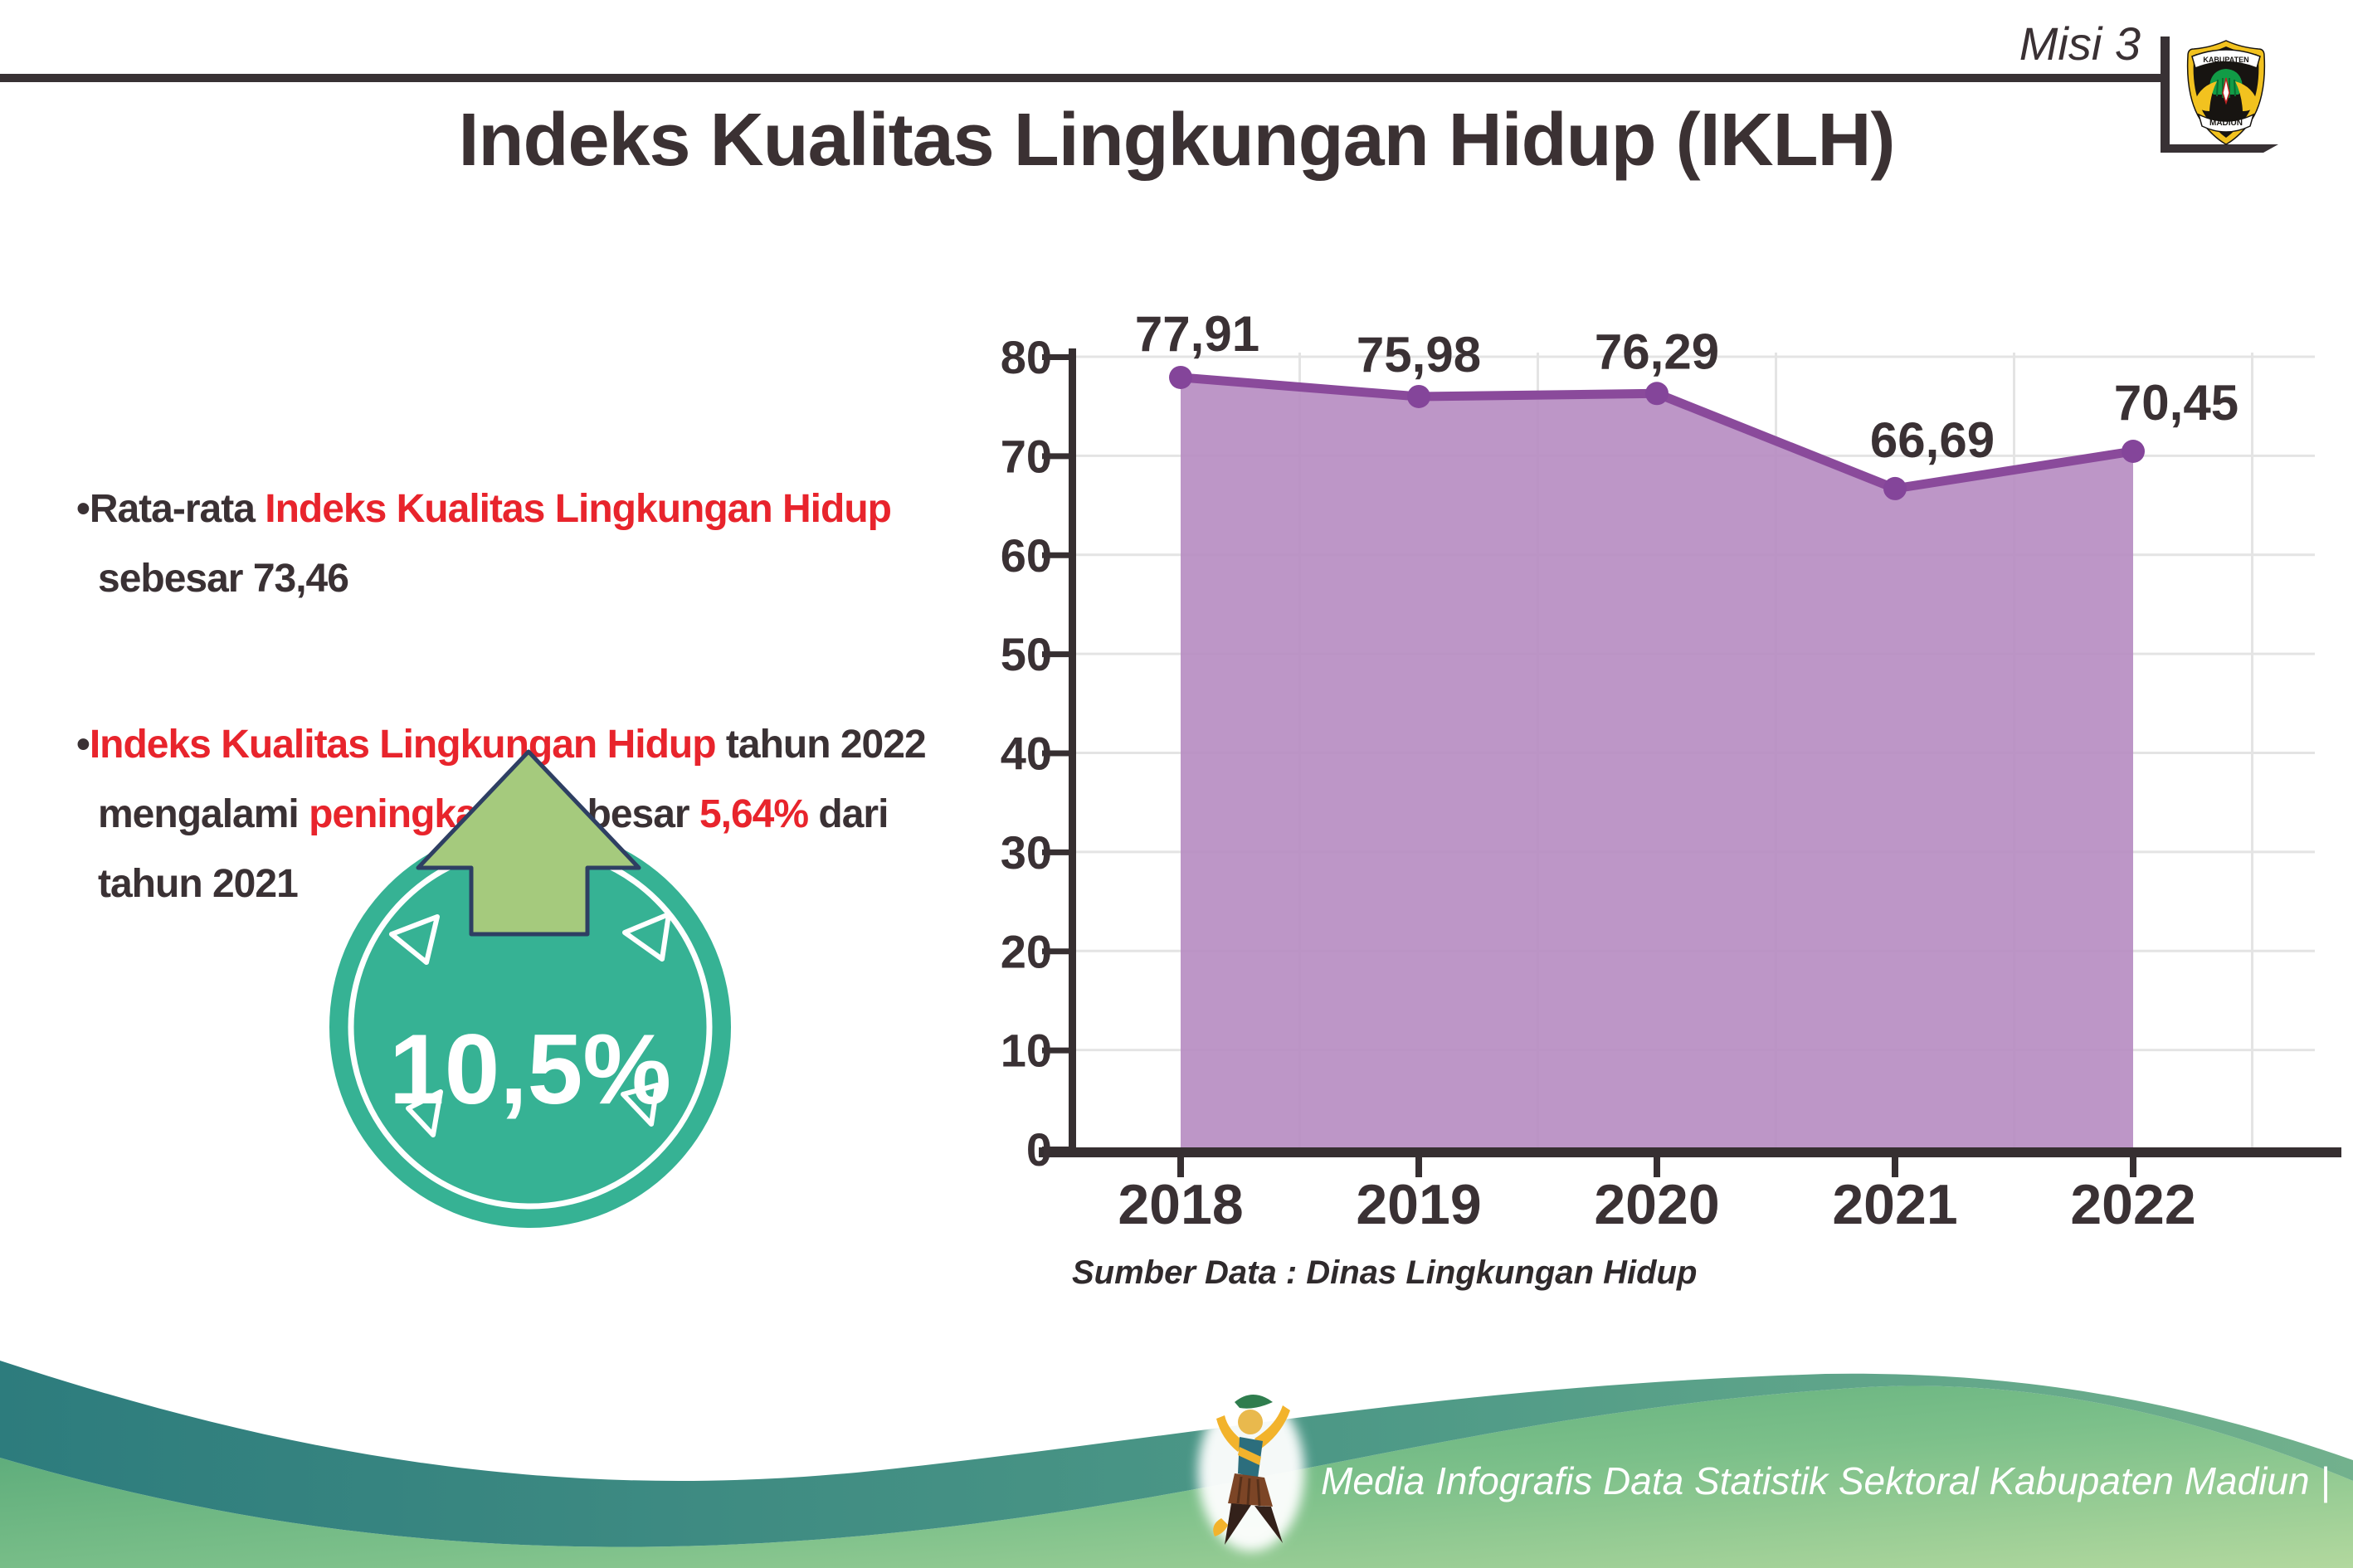 This screenshot has height=1568, width=2353. What do you see at coordinates (1083, 78) in the screenshot?
I see `header-rule` at bounding box center [1083, 78].